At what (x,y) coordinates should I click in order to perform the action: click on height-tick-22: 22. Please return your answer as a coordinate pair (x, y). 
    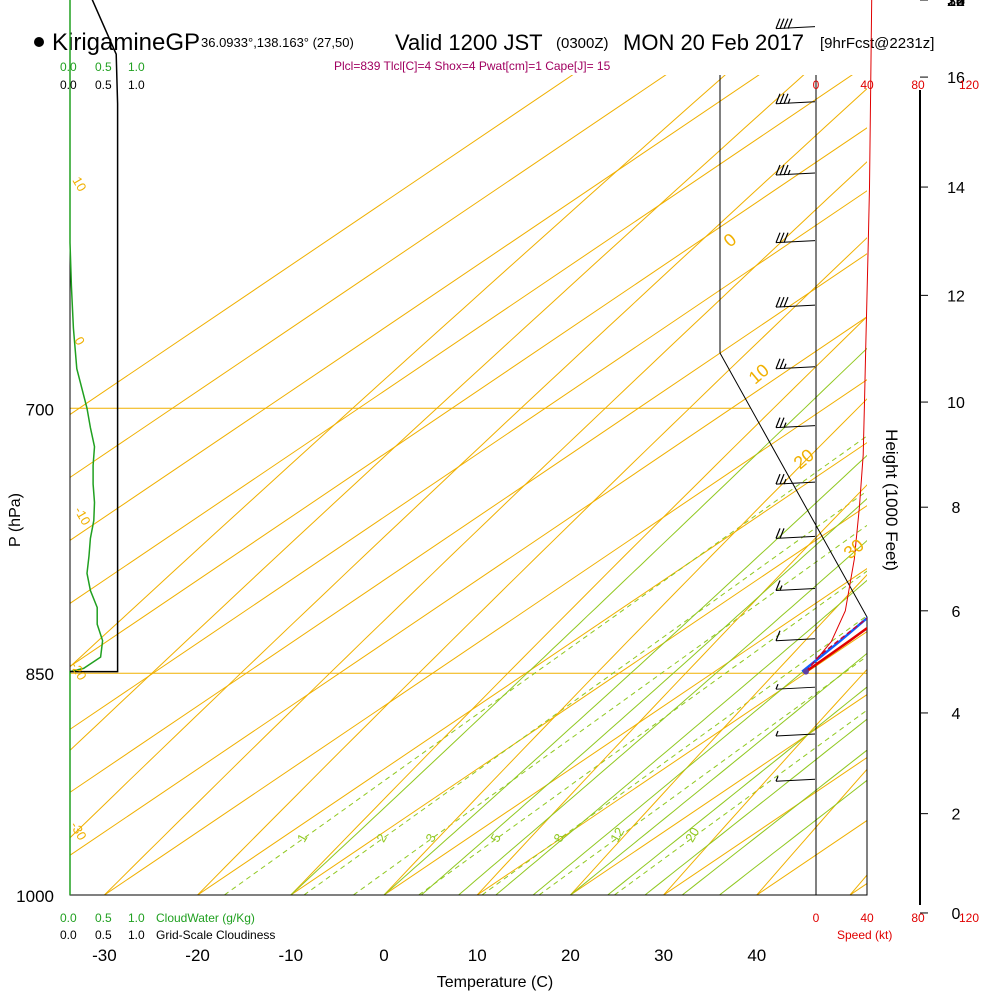
    Looking at the image, I should click on (956, 5).